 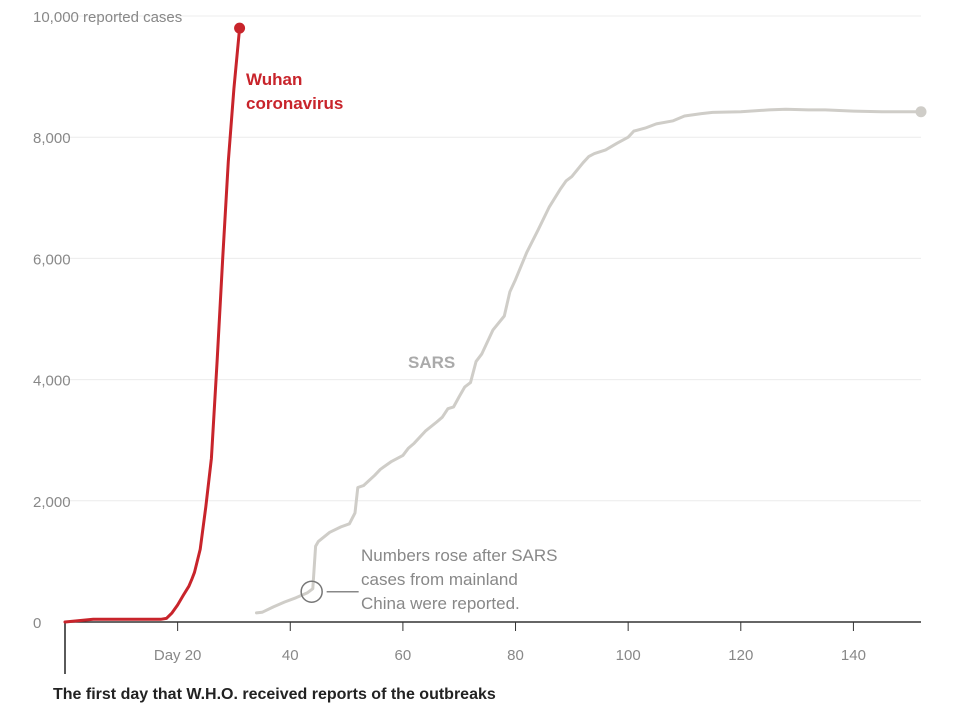 What do you see at coordinates (311, 591) in the screenshot?
I see `annotation-circle` at bounding box center [311, 591].